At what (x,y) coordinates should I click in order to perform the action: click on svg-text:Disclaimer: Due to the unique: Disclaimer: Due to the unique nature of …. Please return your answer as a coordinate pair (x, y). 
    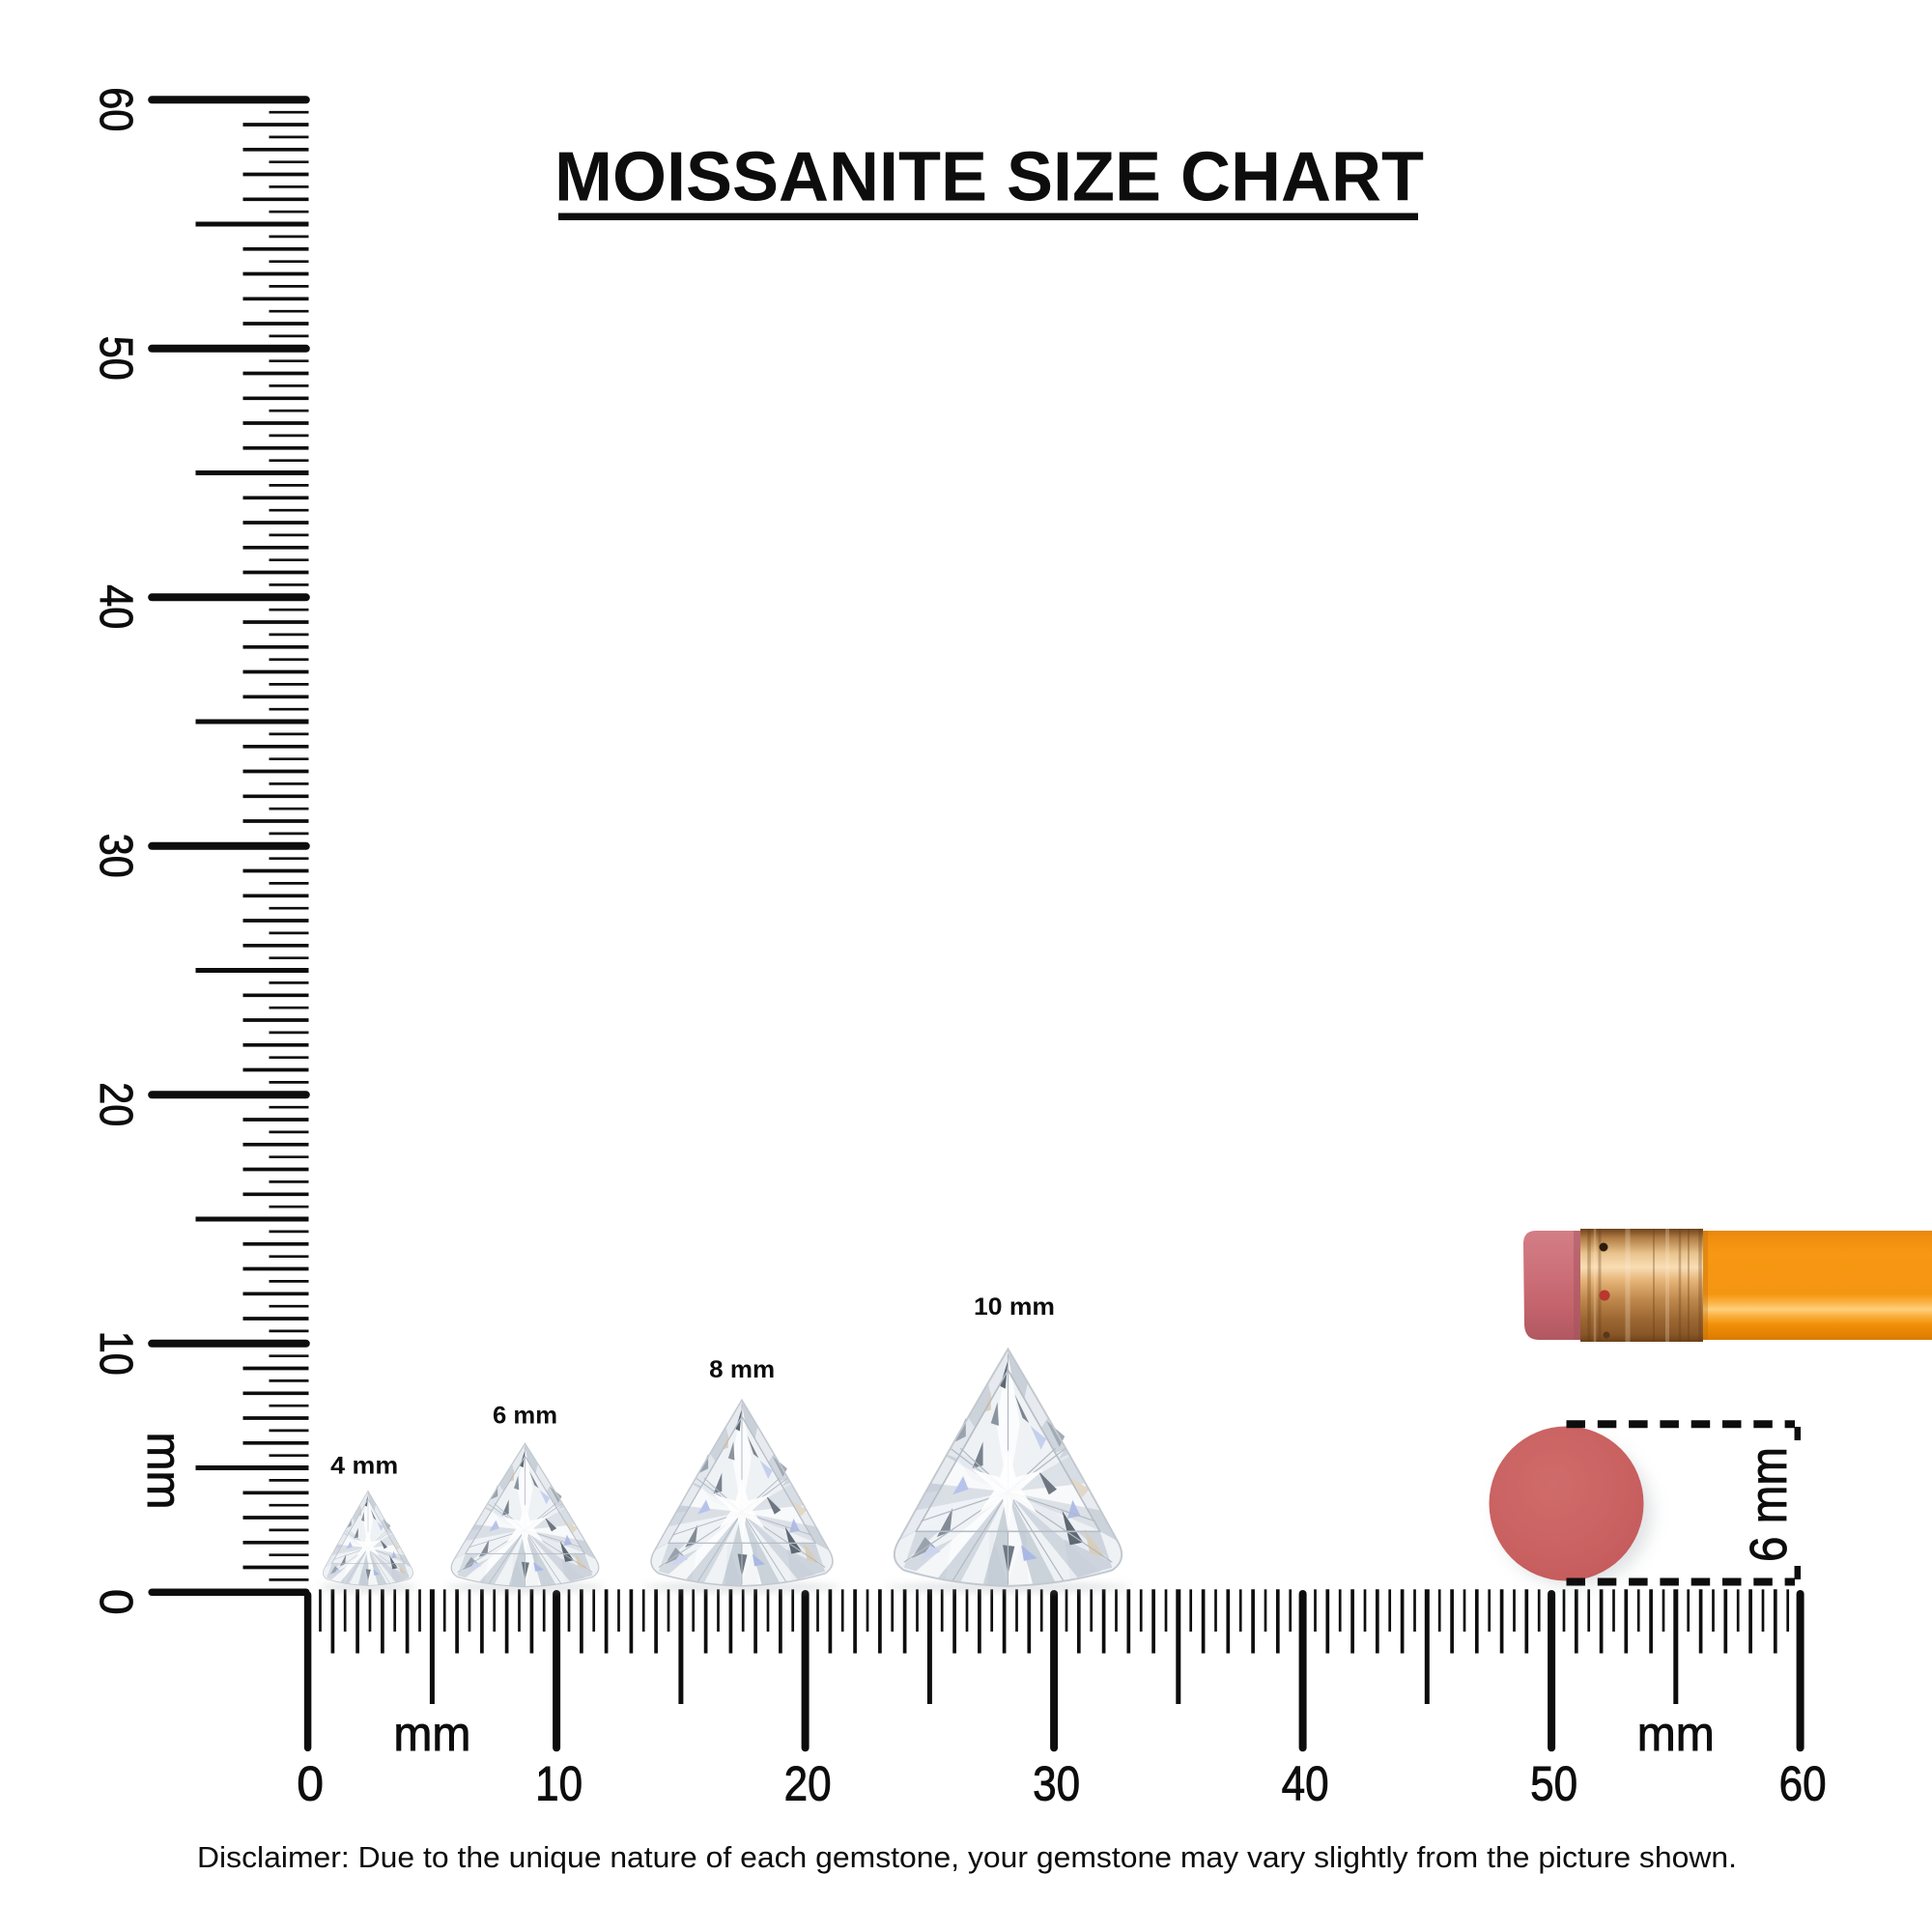
    Looking at the image, I should click on (967, 1857).